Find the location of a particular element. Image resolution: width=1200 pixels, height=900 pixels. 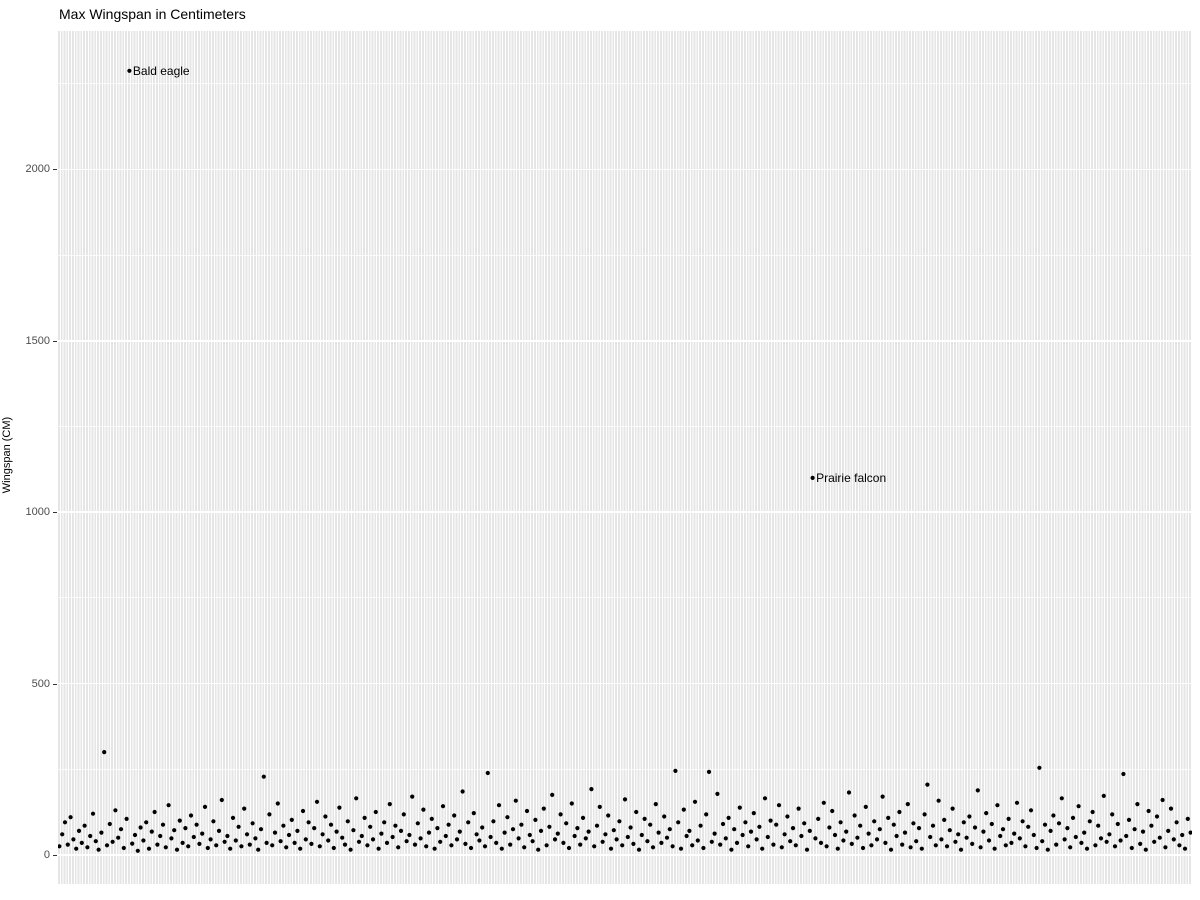

gridline-minor is located at coordinates (625, 426).